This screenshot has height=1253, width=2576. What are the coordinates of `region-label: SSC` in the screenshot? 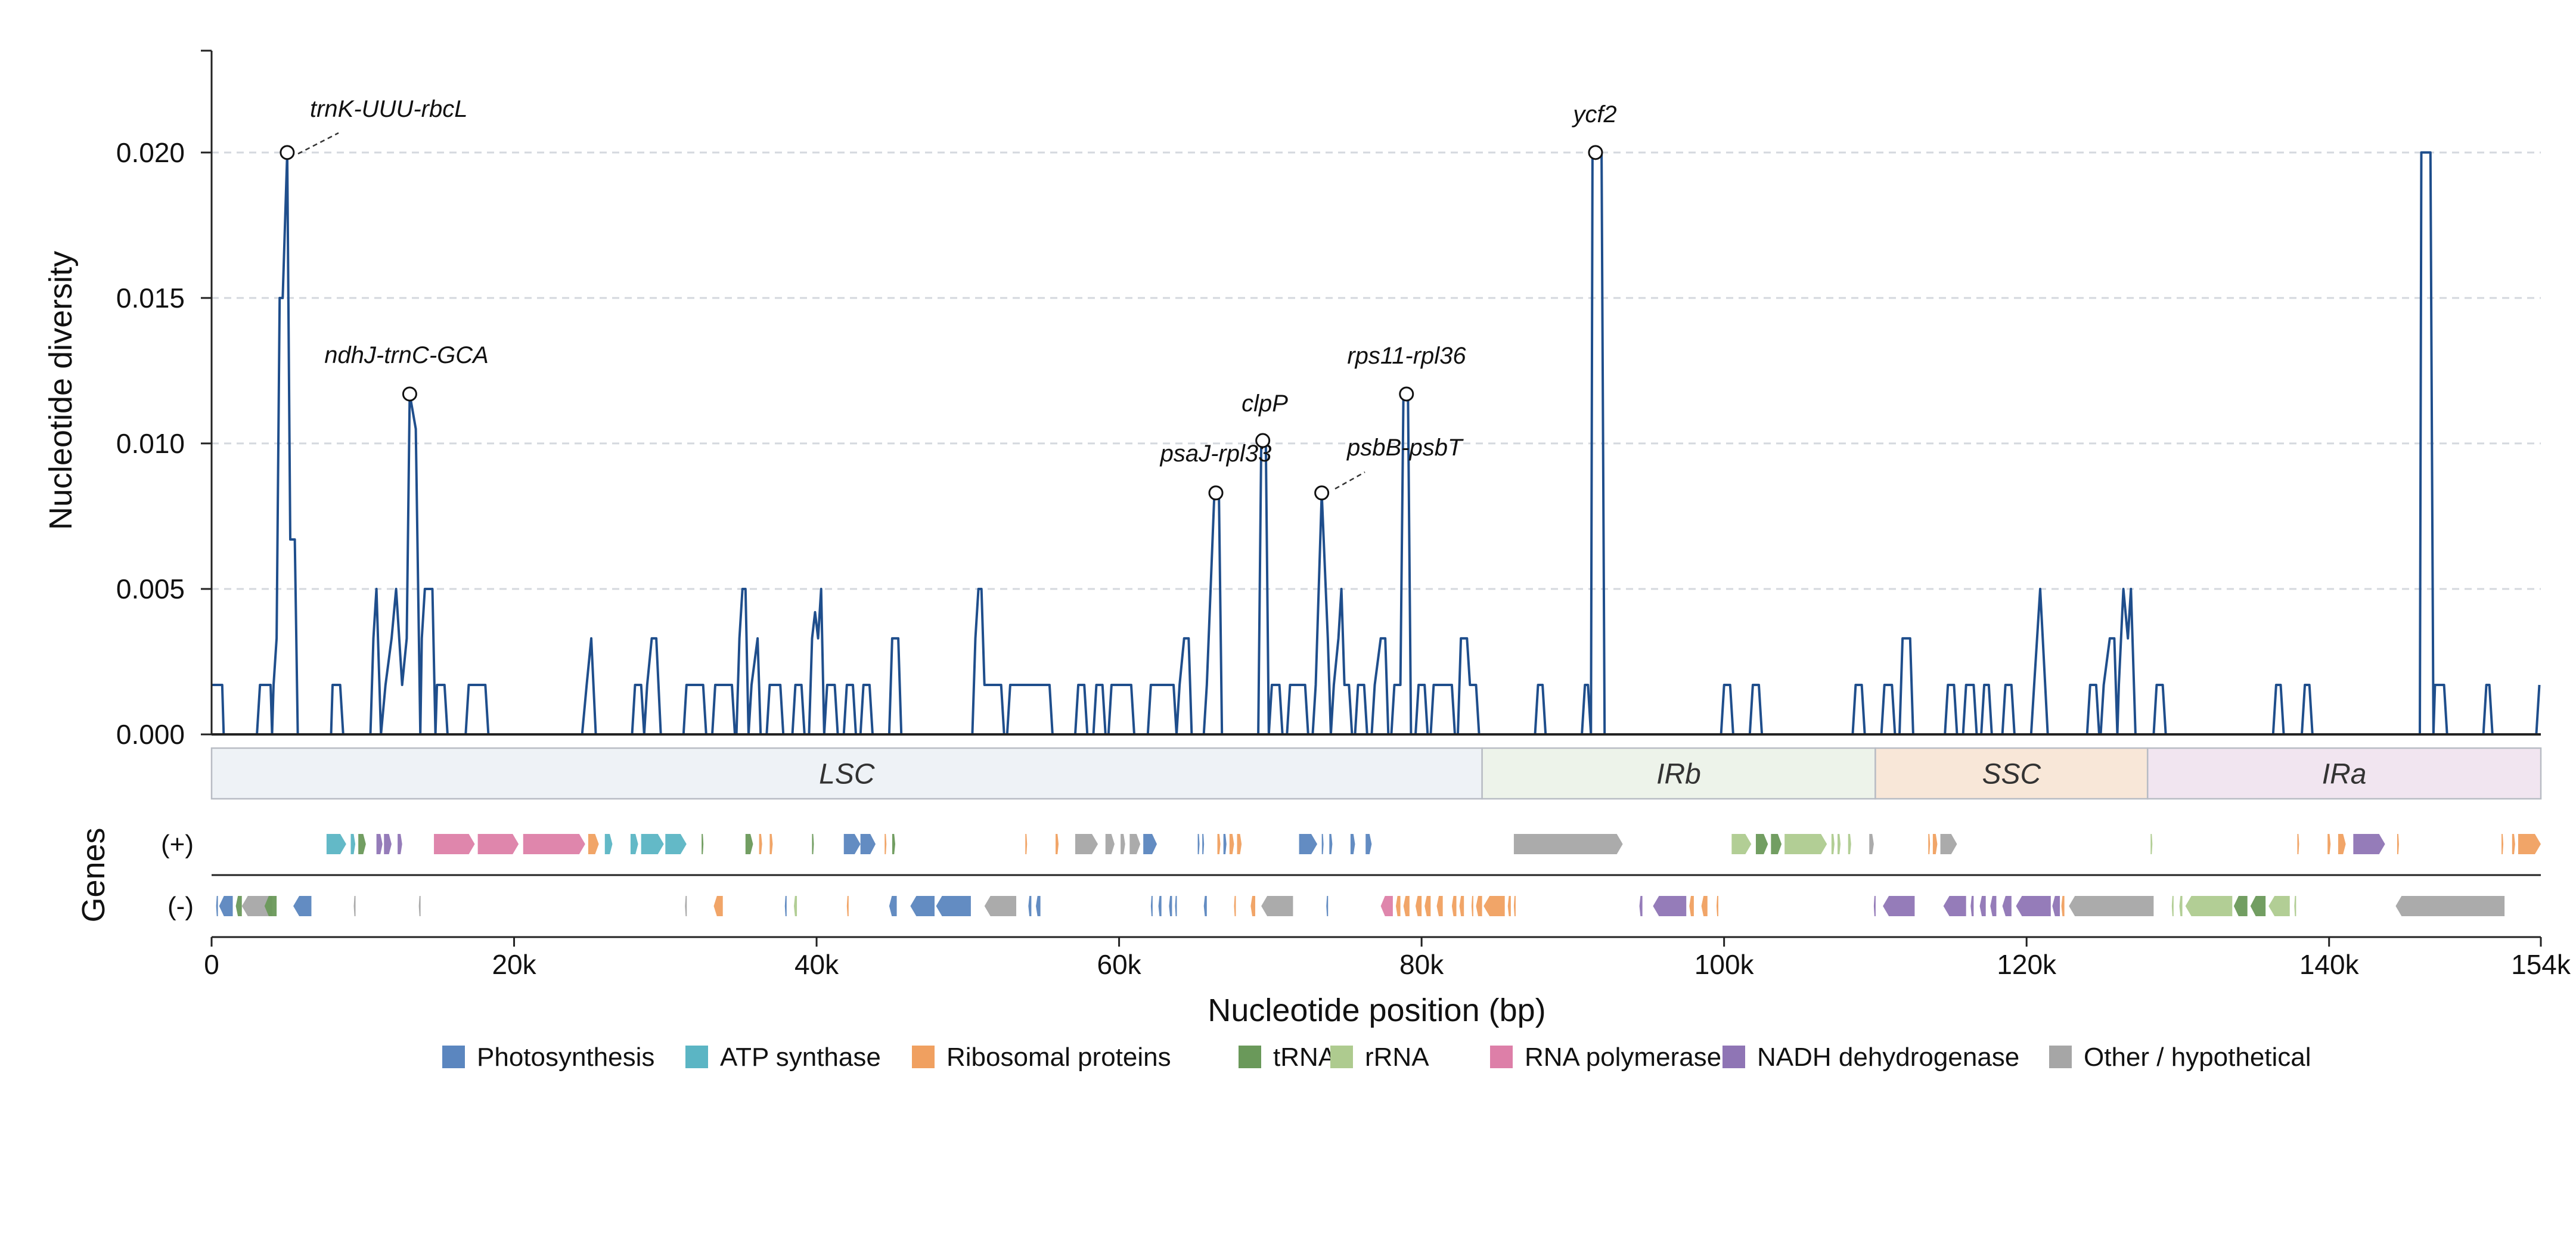 It's located at (2012, 774).